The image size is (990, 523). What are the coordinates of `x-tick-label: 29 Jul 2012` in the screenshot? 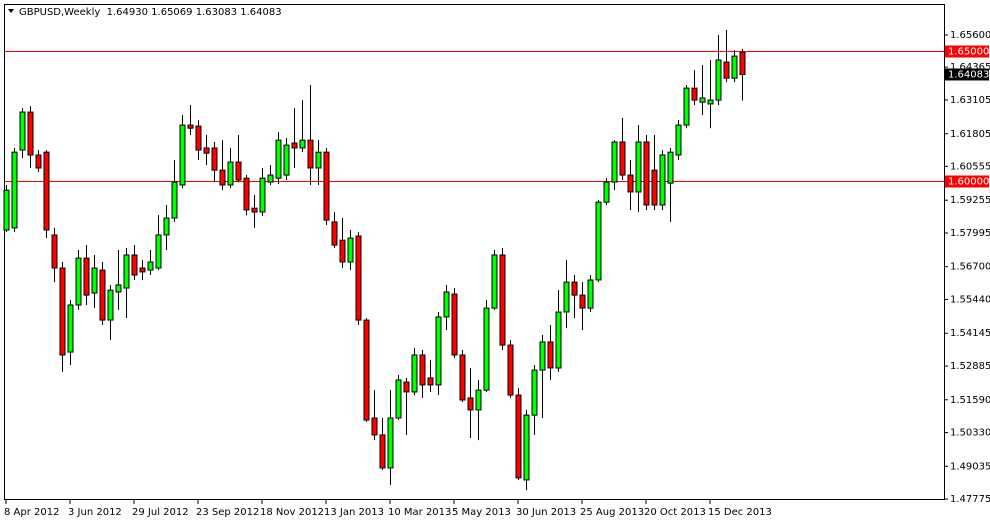 It's located at (160, 512).